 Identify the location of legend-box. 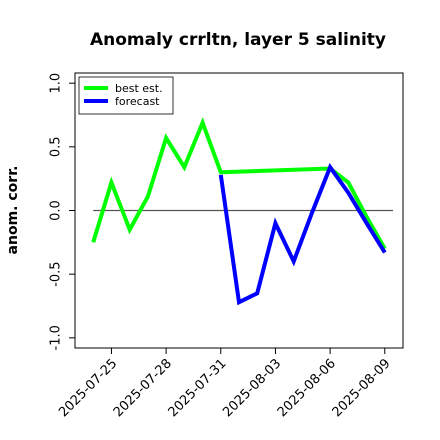
(126, 95).